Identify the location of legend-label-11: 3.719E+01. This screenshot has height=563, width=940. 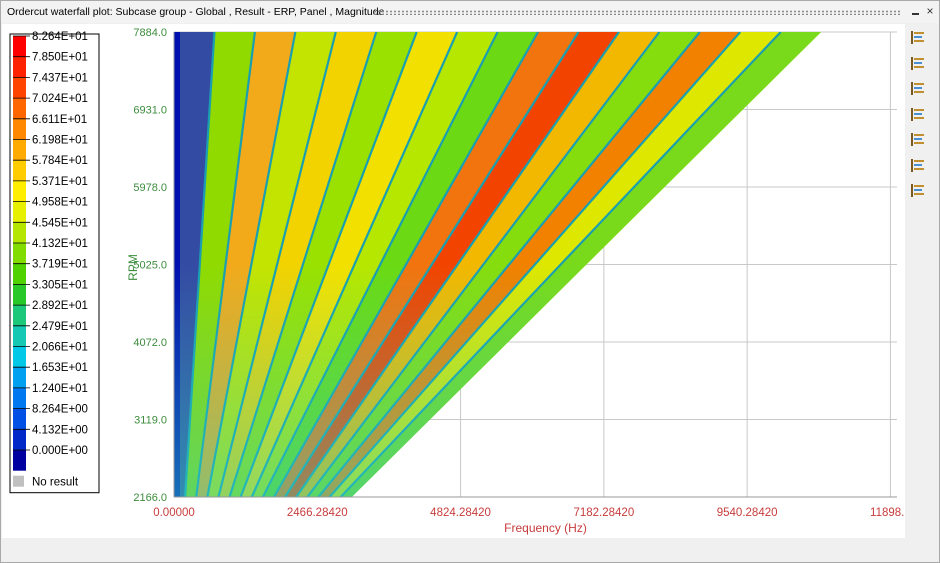
(60, 265).